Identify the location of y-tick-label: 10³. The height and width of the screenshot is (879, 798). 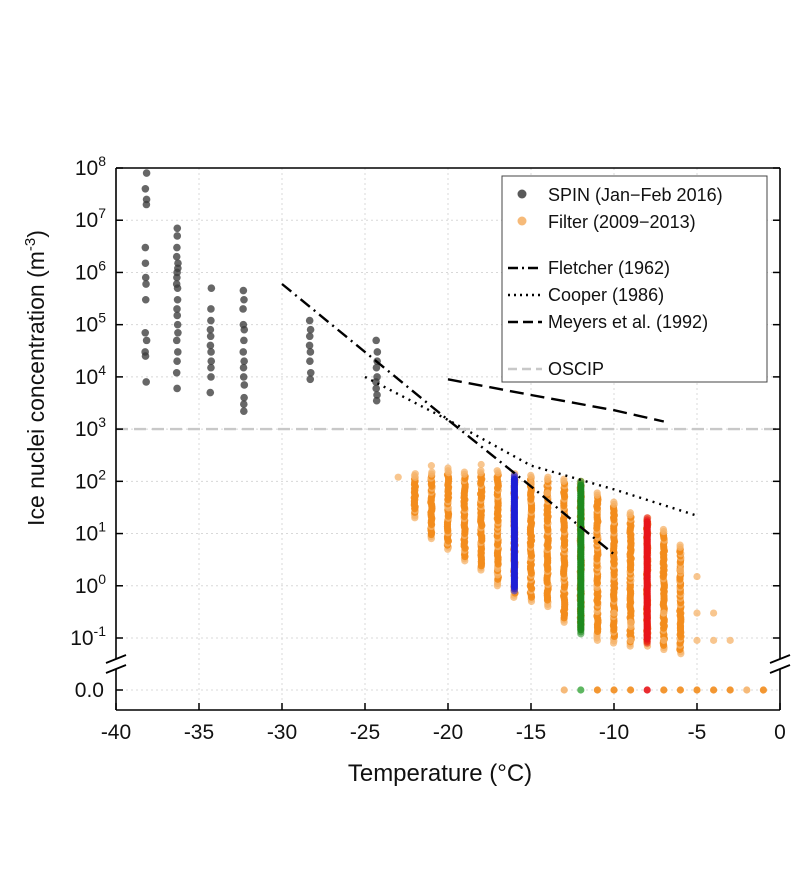
(90, 427).